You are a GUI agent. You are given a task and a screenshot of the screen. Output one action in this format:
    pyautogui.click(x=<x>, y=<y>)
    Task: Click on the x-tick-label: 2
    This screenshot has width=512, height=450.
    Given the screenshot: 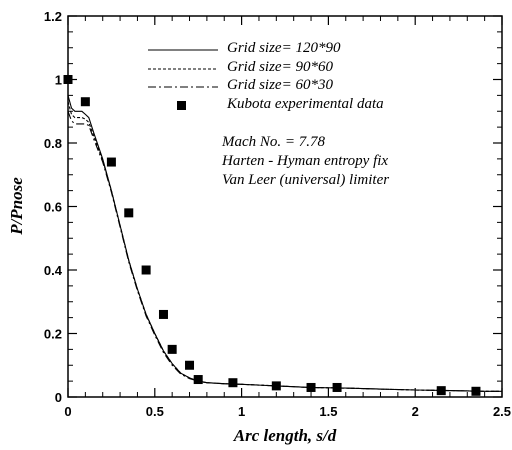 What is the action you would take?
    pyautogui.click(x=415, y=411)
    